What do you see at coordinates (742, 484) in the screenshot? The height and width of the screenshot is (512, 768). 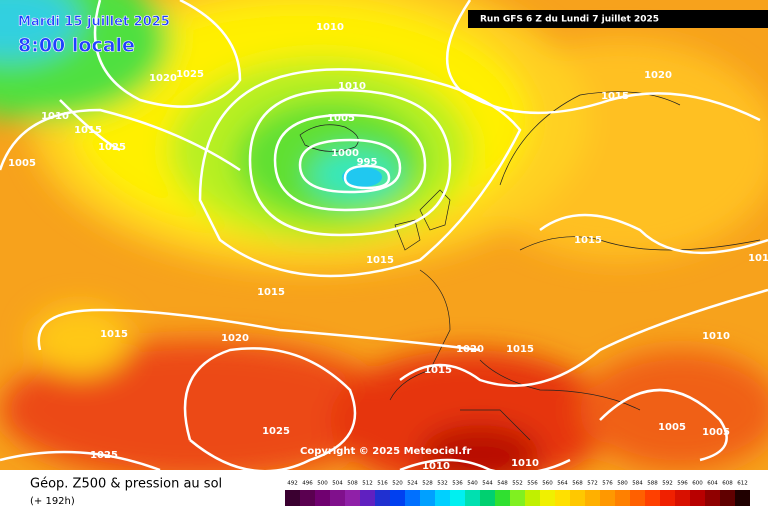 I see `scale-label: 612` at bounding box center [742, 484].